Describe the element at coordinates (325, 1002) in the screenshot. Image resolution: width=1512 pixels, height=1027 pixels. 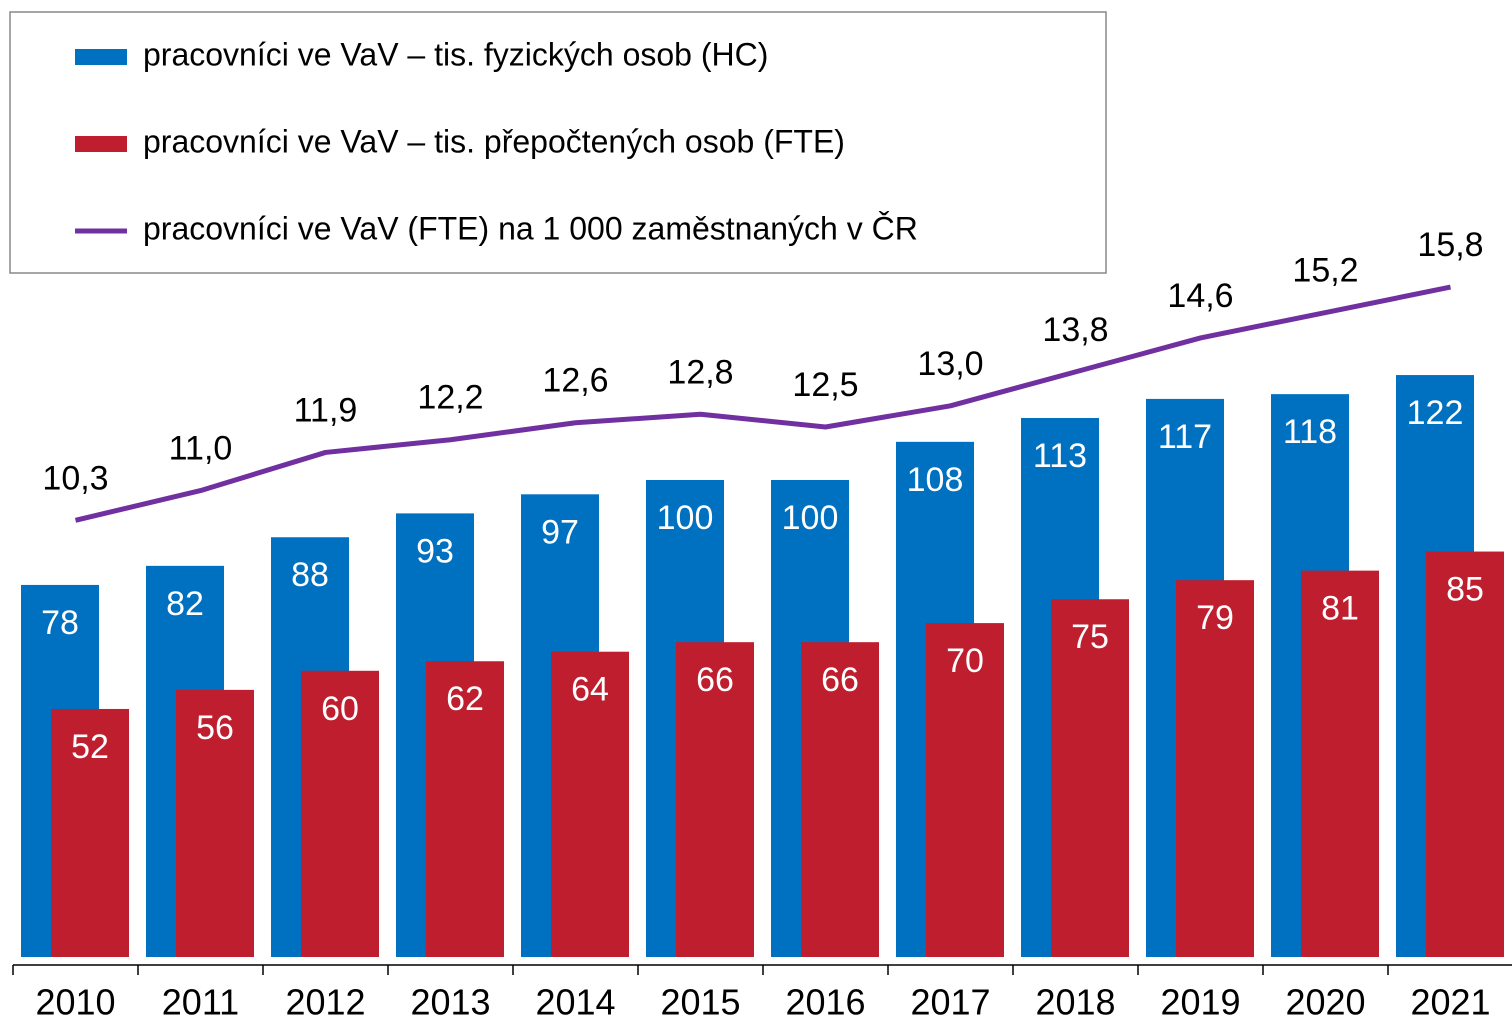
I see `x-tick-label: 2012` at that location.